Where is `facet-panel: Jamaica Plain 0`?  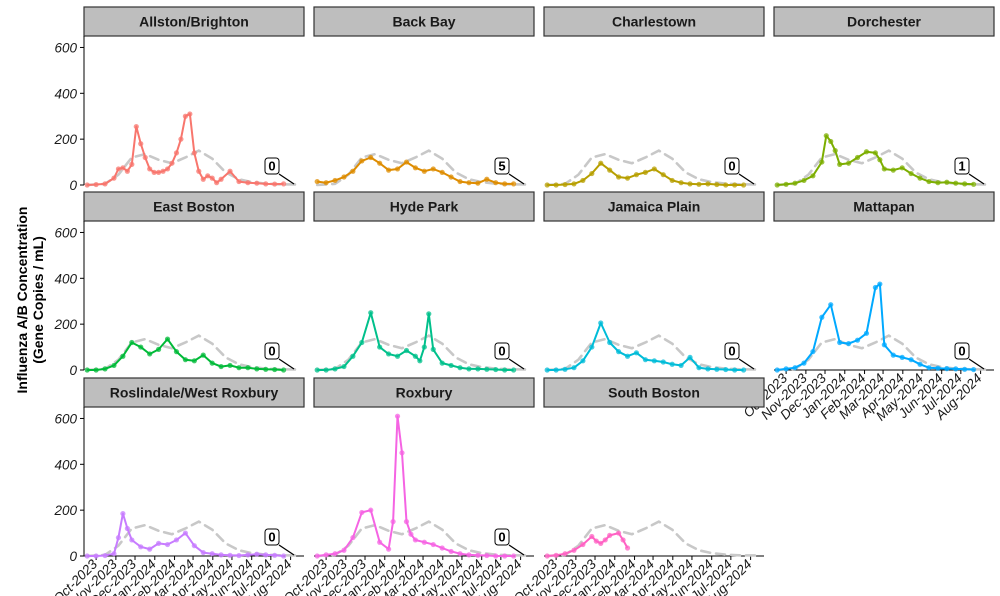
facet-panel: Jamaica Plain 0 is located at coordinates (654, 282).